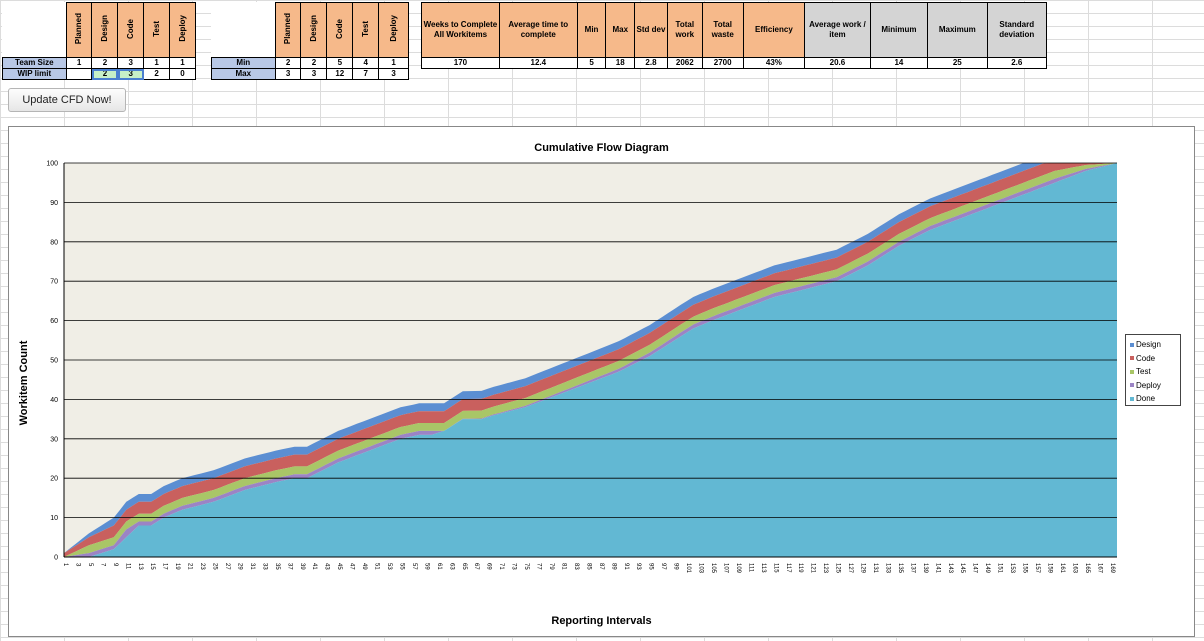 The height and width of the screenshot is (641, 1204). I want to click on x-tick-label: 81, so click(563, 566).